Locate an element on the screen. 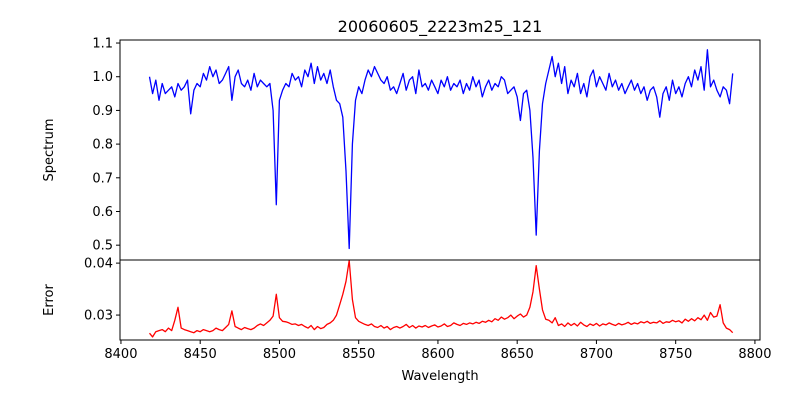  x-tick-label: 8800 is located at coordinates (754, 354).